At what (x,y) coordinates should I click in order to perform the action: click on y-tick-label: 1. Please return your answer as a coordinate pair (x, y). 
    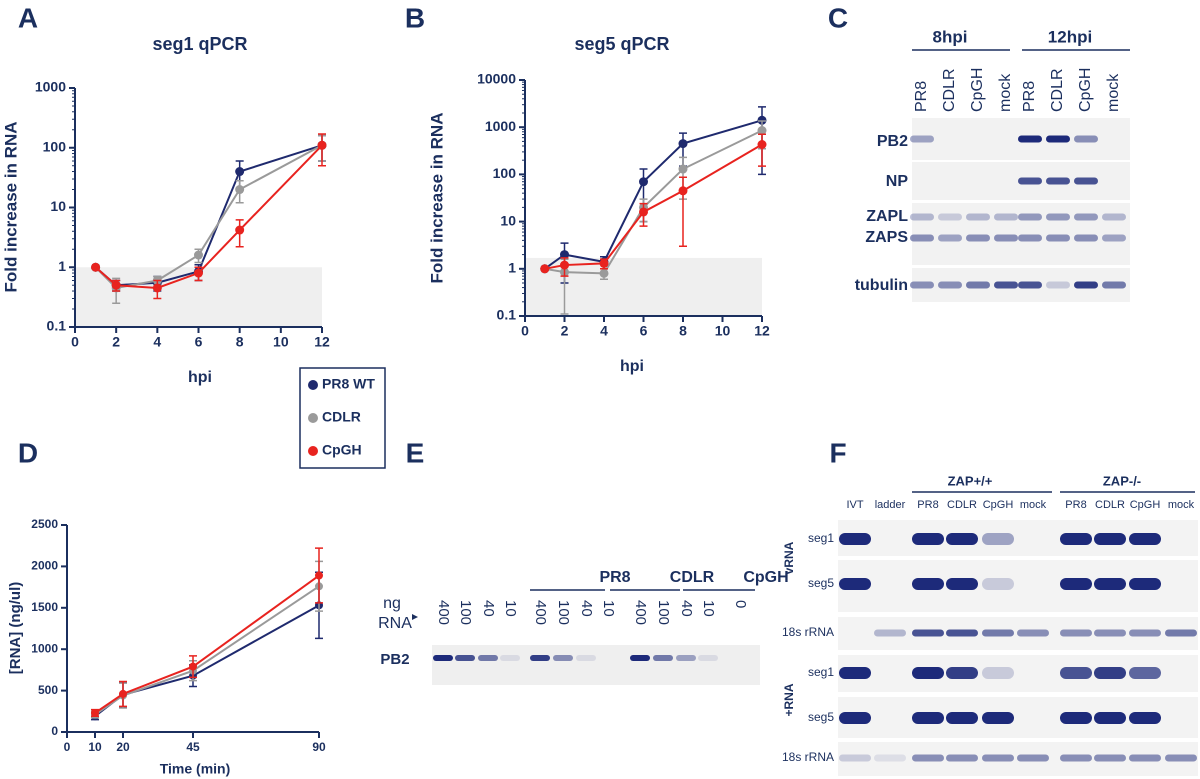
    Looking at the image, I should click on (62, 266).